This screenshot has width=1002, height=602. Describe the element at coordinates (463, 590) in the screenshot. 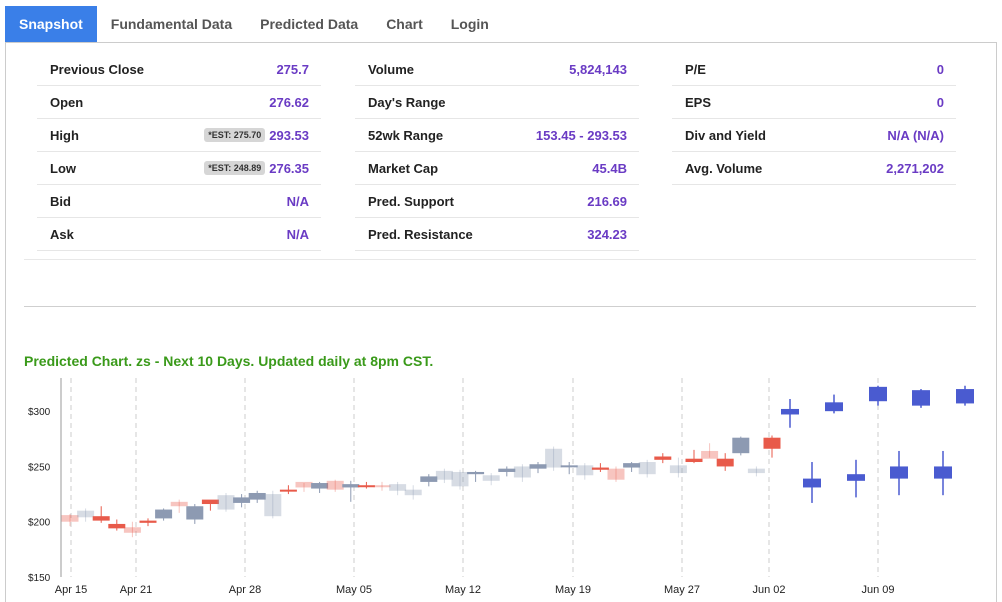

I see `x-tick-label: May 12` at that location.